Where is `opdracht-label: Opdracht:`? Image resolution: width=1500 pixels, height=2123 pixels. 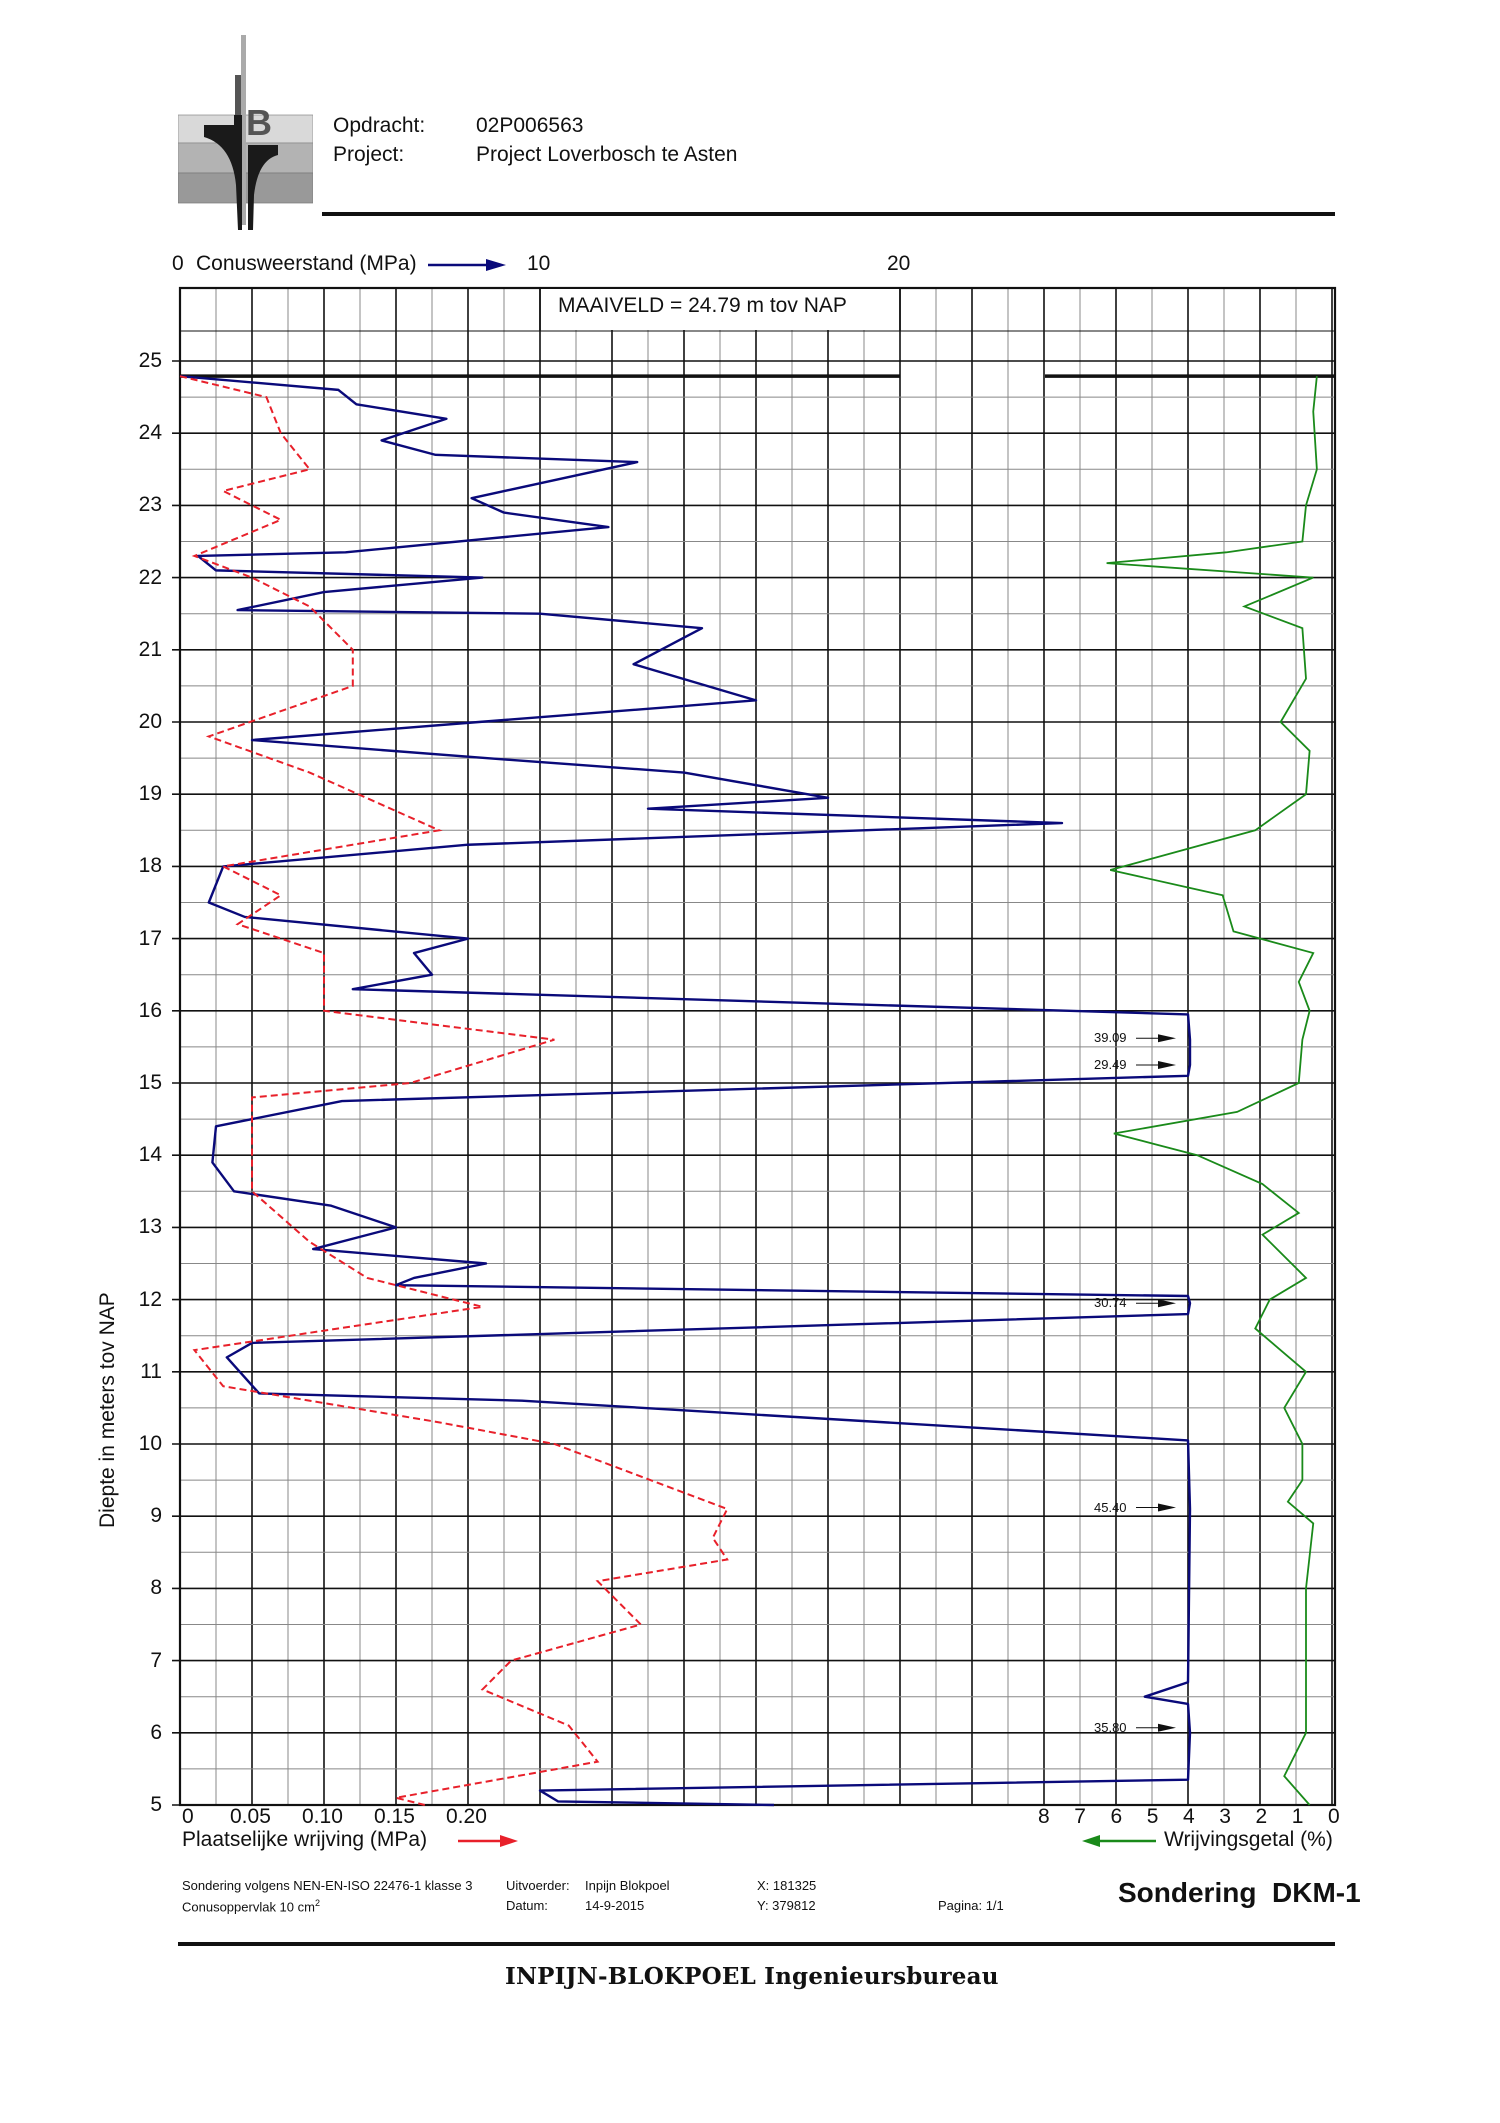
opdracht-label: Opdracht: is located at coordinates (379, 125).